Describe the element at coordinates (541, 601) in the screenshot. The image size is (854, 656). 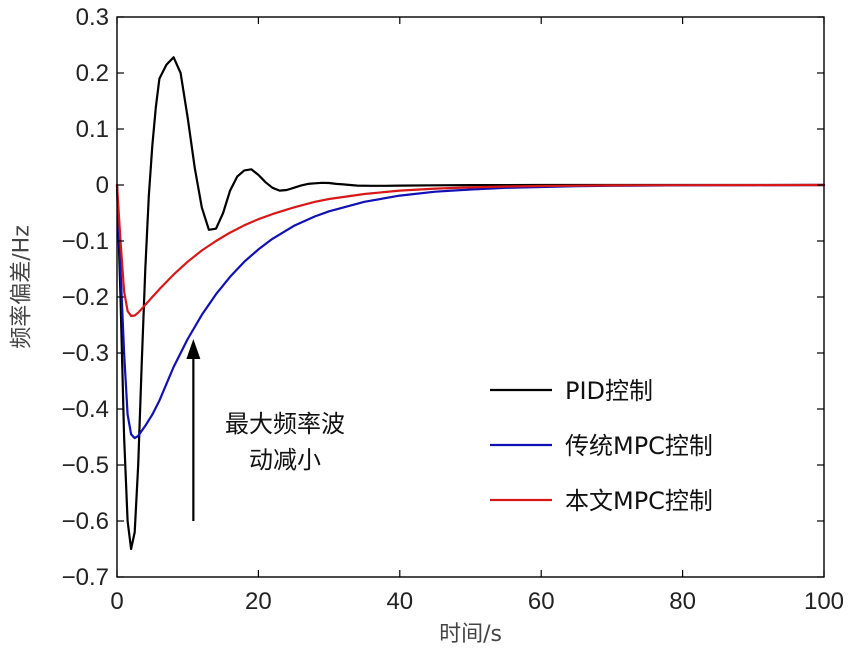
I see `x-tick-label: 60` at that location.